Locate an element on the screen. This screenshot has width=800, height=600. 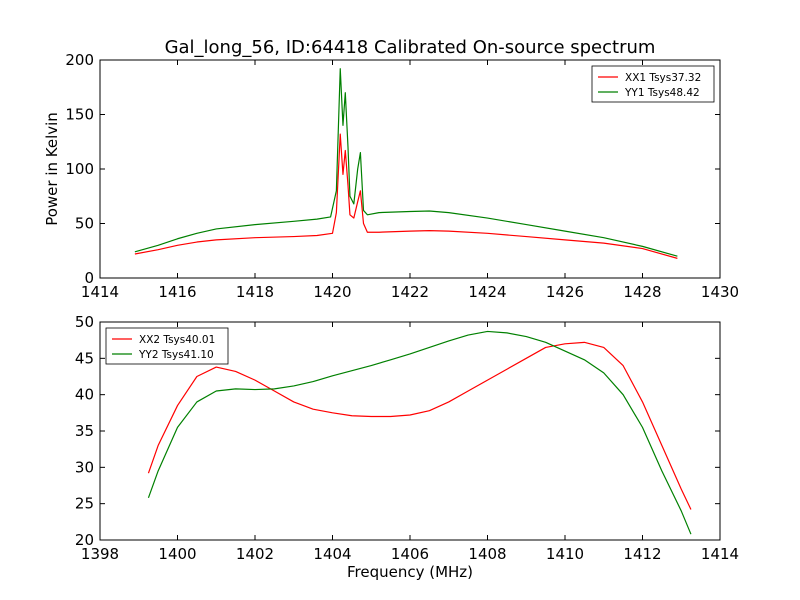
bottom-legend: XX2 Tsys40.01 YY2 Tsys41.10 is located at coordinates (167, 346).